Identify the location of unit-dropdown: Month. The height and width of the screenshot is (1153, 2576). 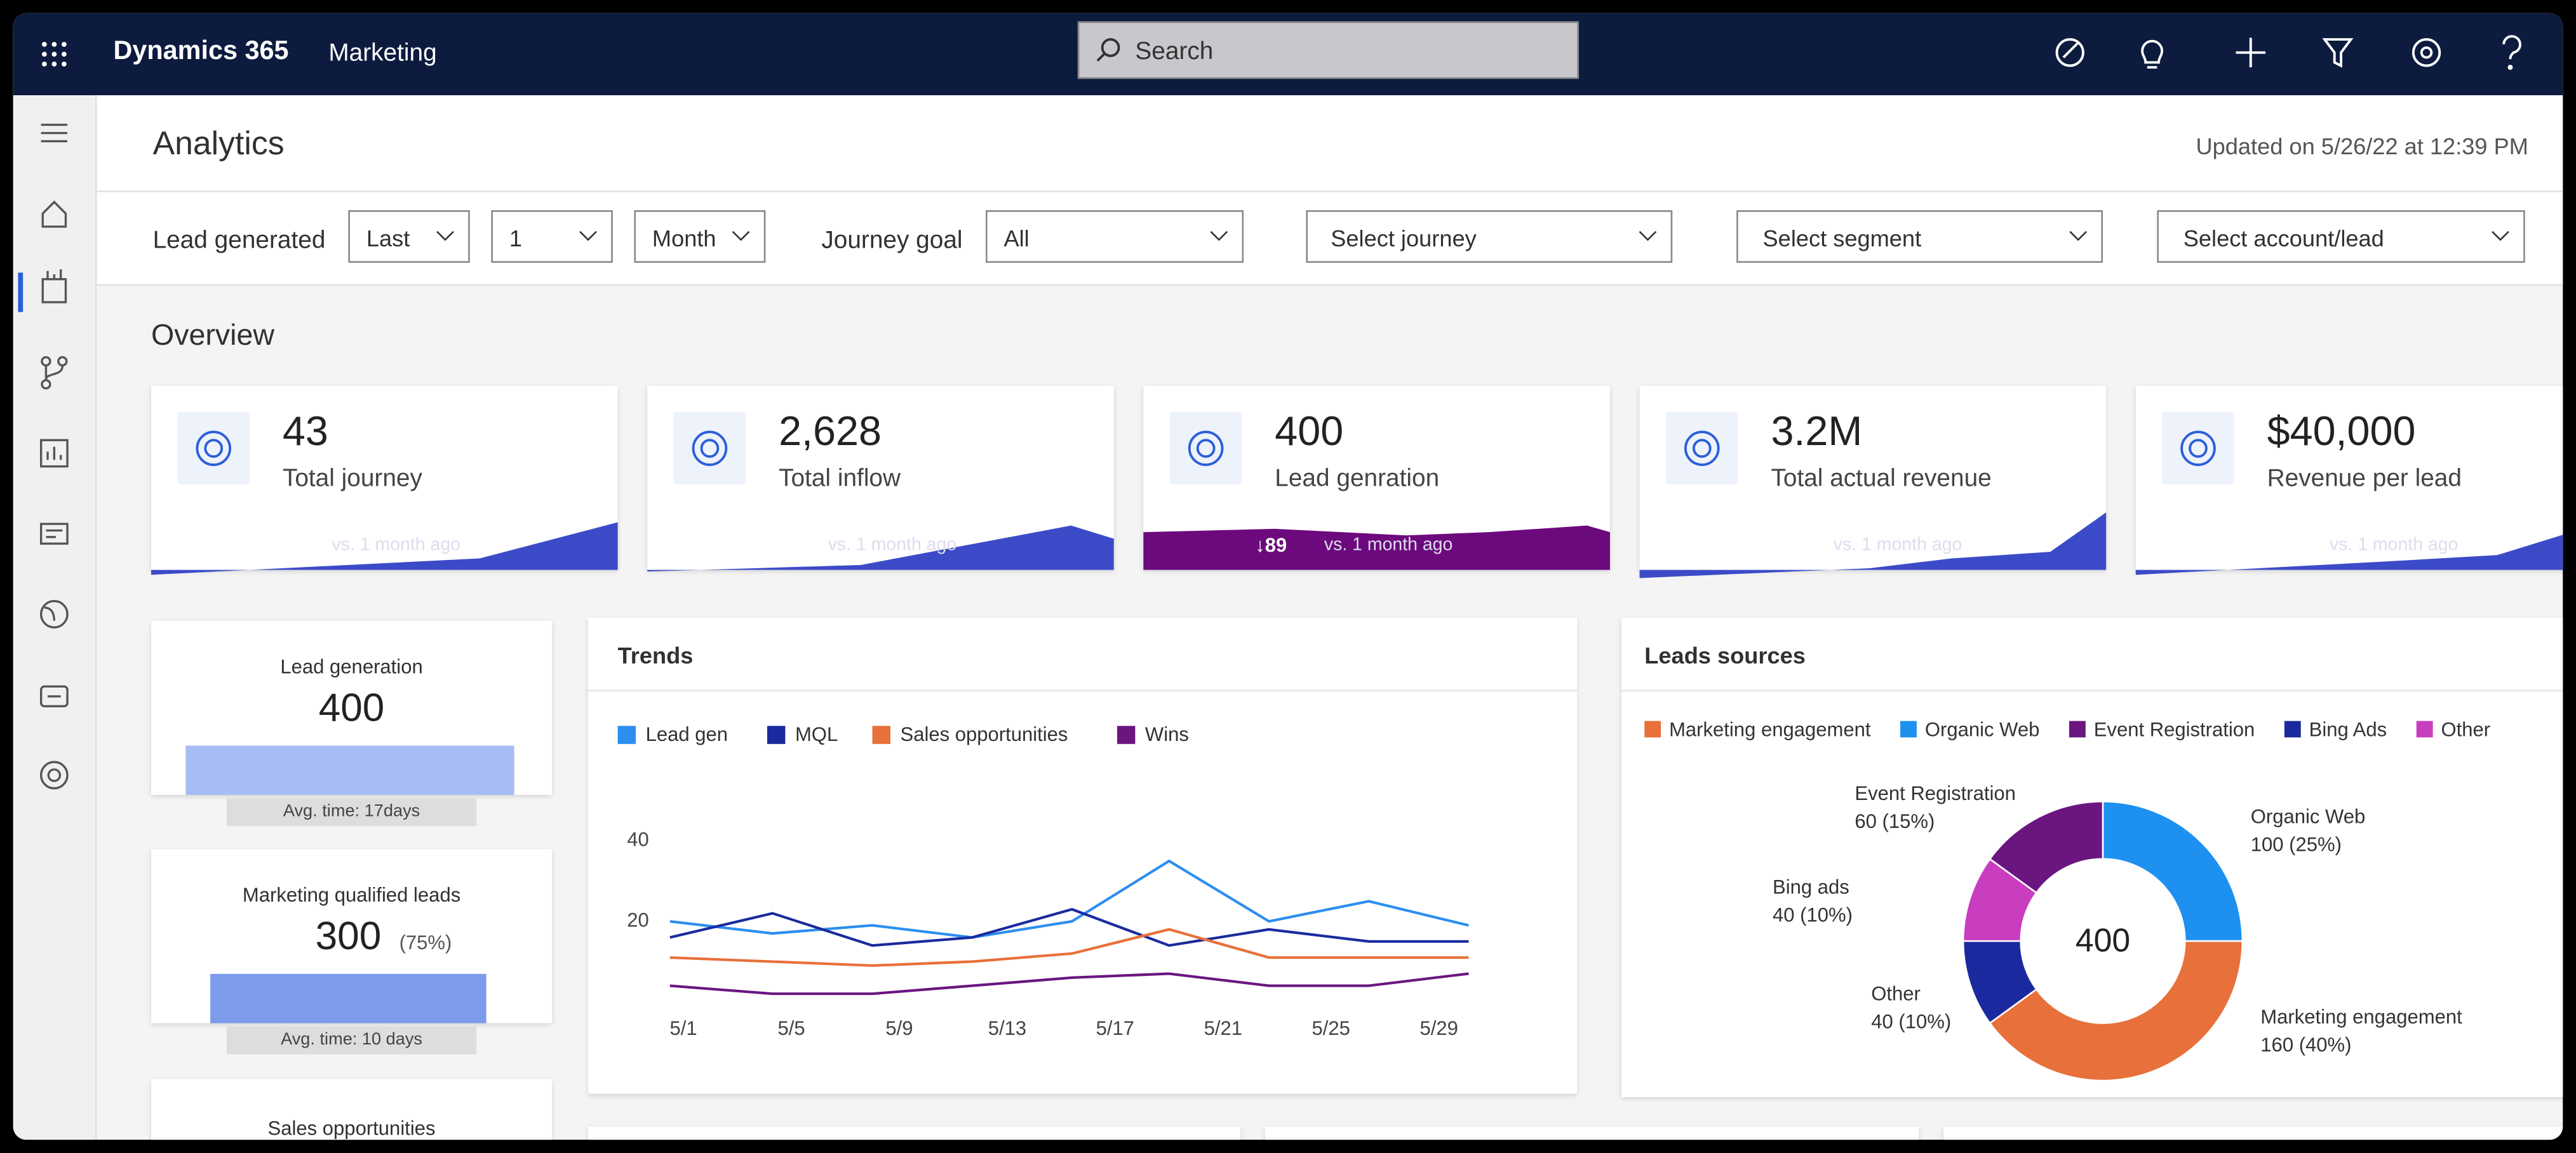
(700, 236).